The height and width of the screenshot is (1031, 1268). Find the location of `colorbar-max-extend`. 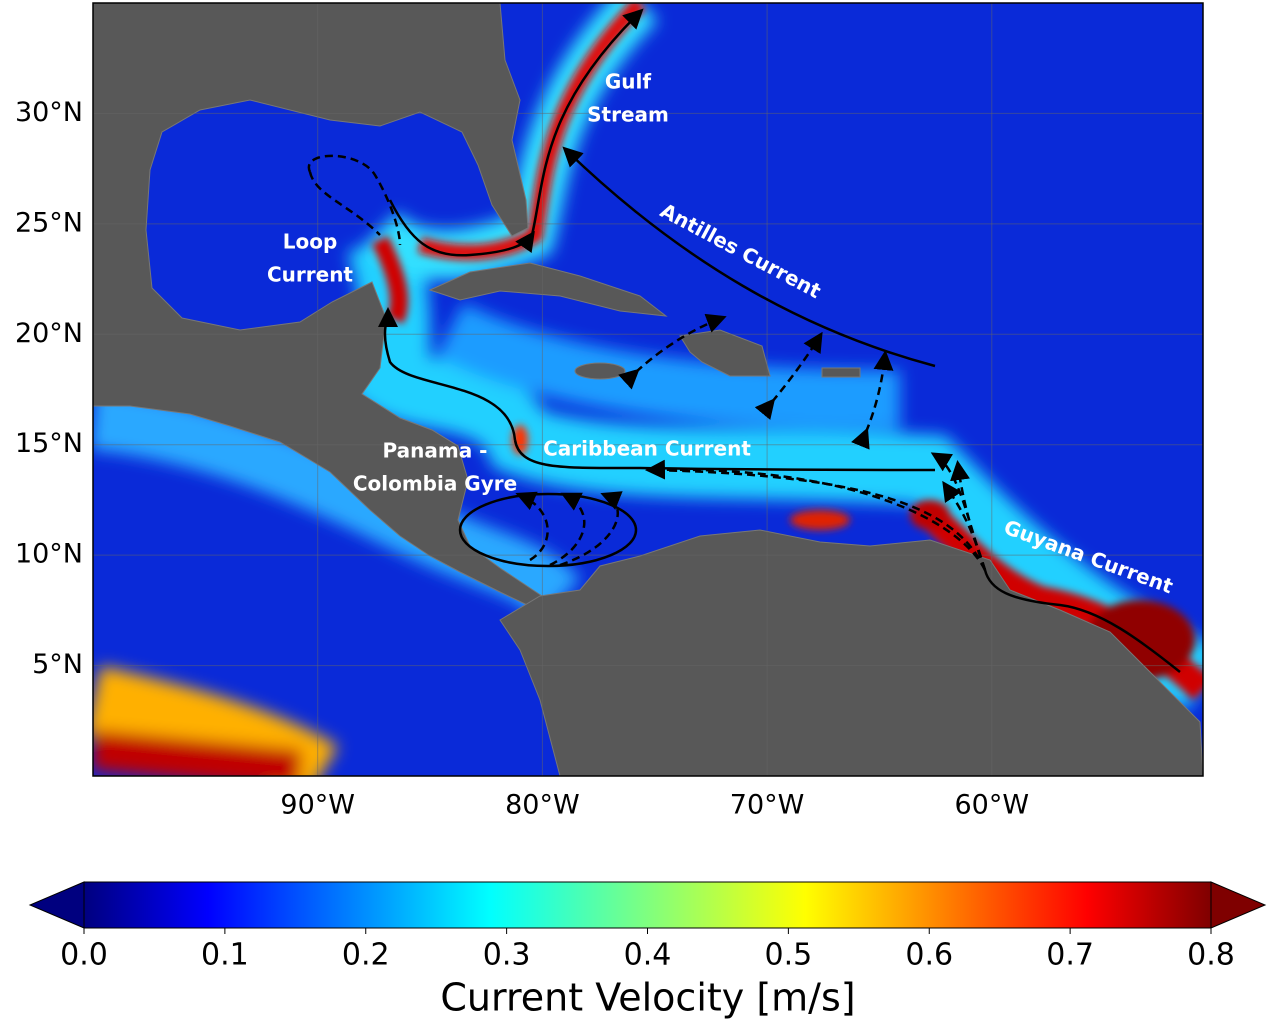

colorbar-max-extend is located at coordinates (1238, 905).